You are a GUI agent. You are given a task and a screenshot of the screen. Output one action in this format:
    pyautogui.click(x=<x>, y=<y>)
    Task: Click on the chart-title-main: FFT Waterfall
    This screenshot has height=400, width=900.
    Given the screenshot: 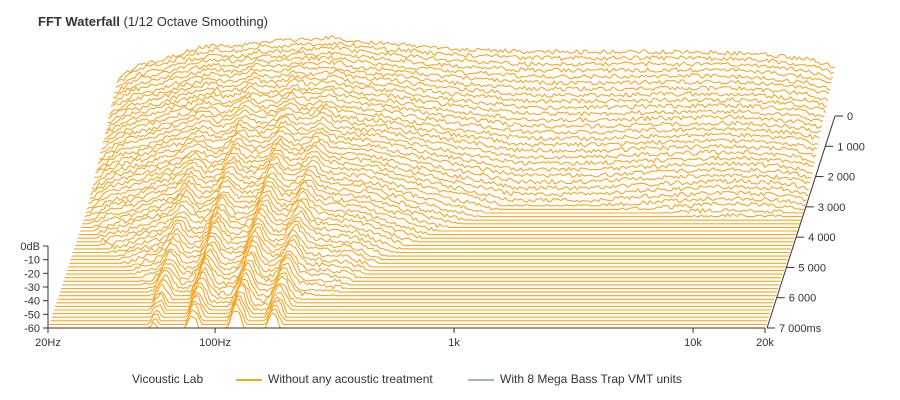 What is the action you would take?
    pyautogui.click(x=79, y=21)
    